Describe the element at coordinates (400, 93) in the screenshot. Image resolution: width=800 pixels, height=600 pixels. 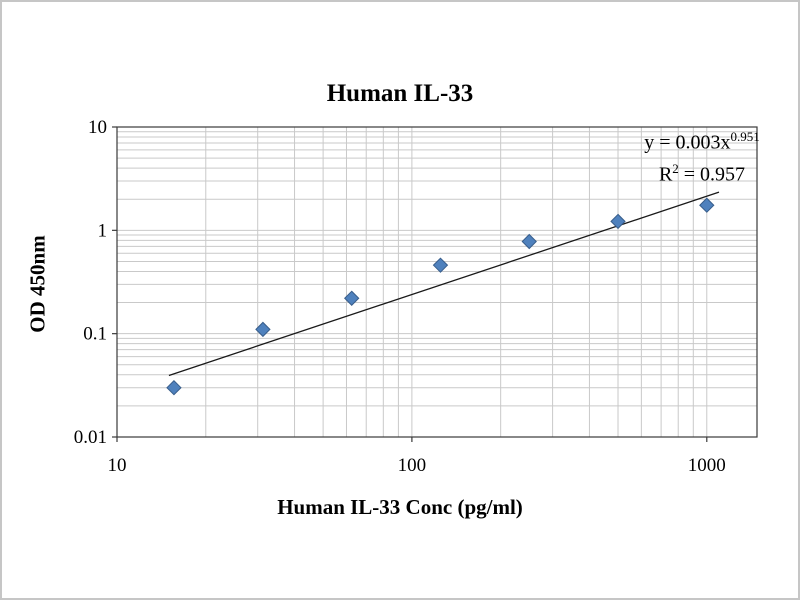
I see `chart-title: Human IL-33` at that location.